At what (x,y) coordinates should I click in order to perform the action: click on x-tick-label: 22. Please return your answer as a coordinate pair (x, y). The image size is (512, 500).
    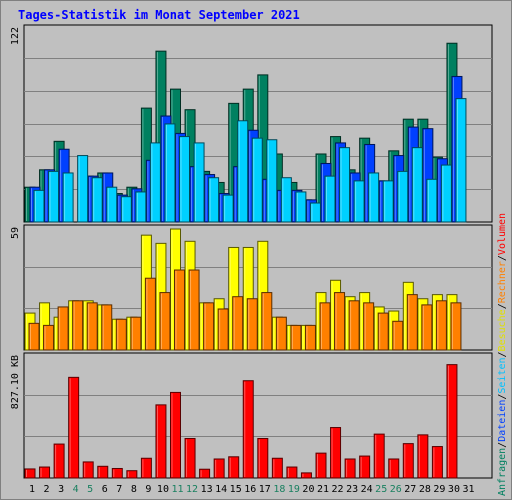
    Looking at the image, I should click on (338, 489).